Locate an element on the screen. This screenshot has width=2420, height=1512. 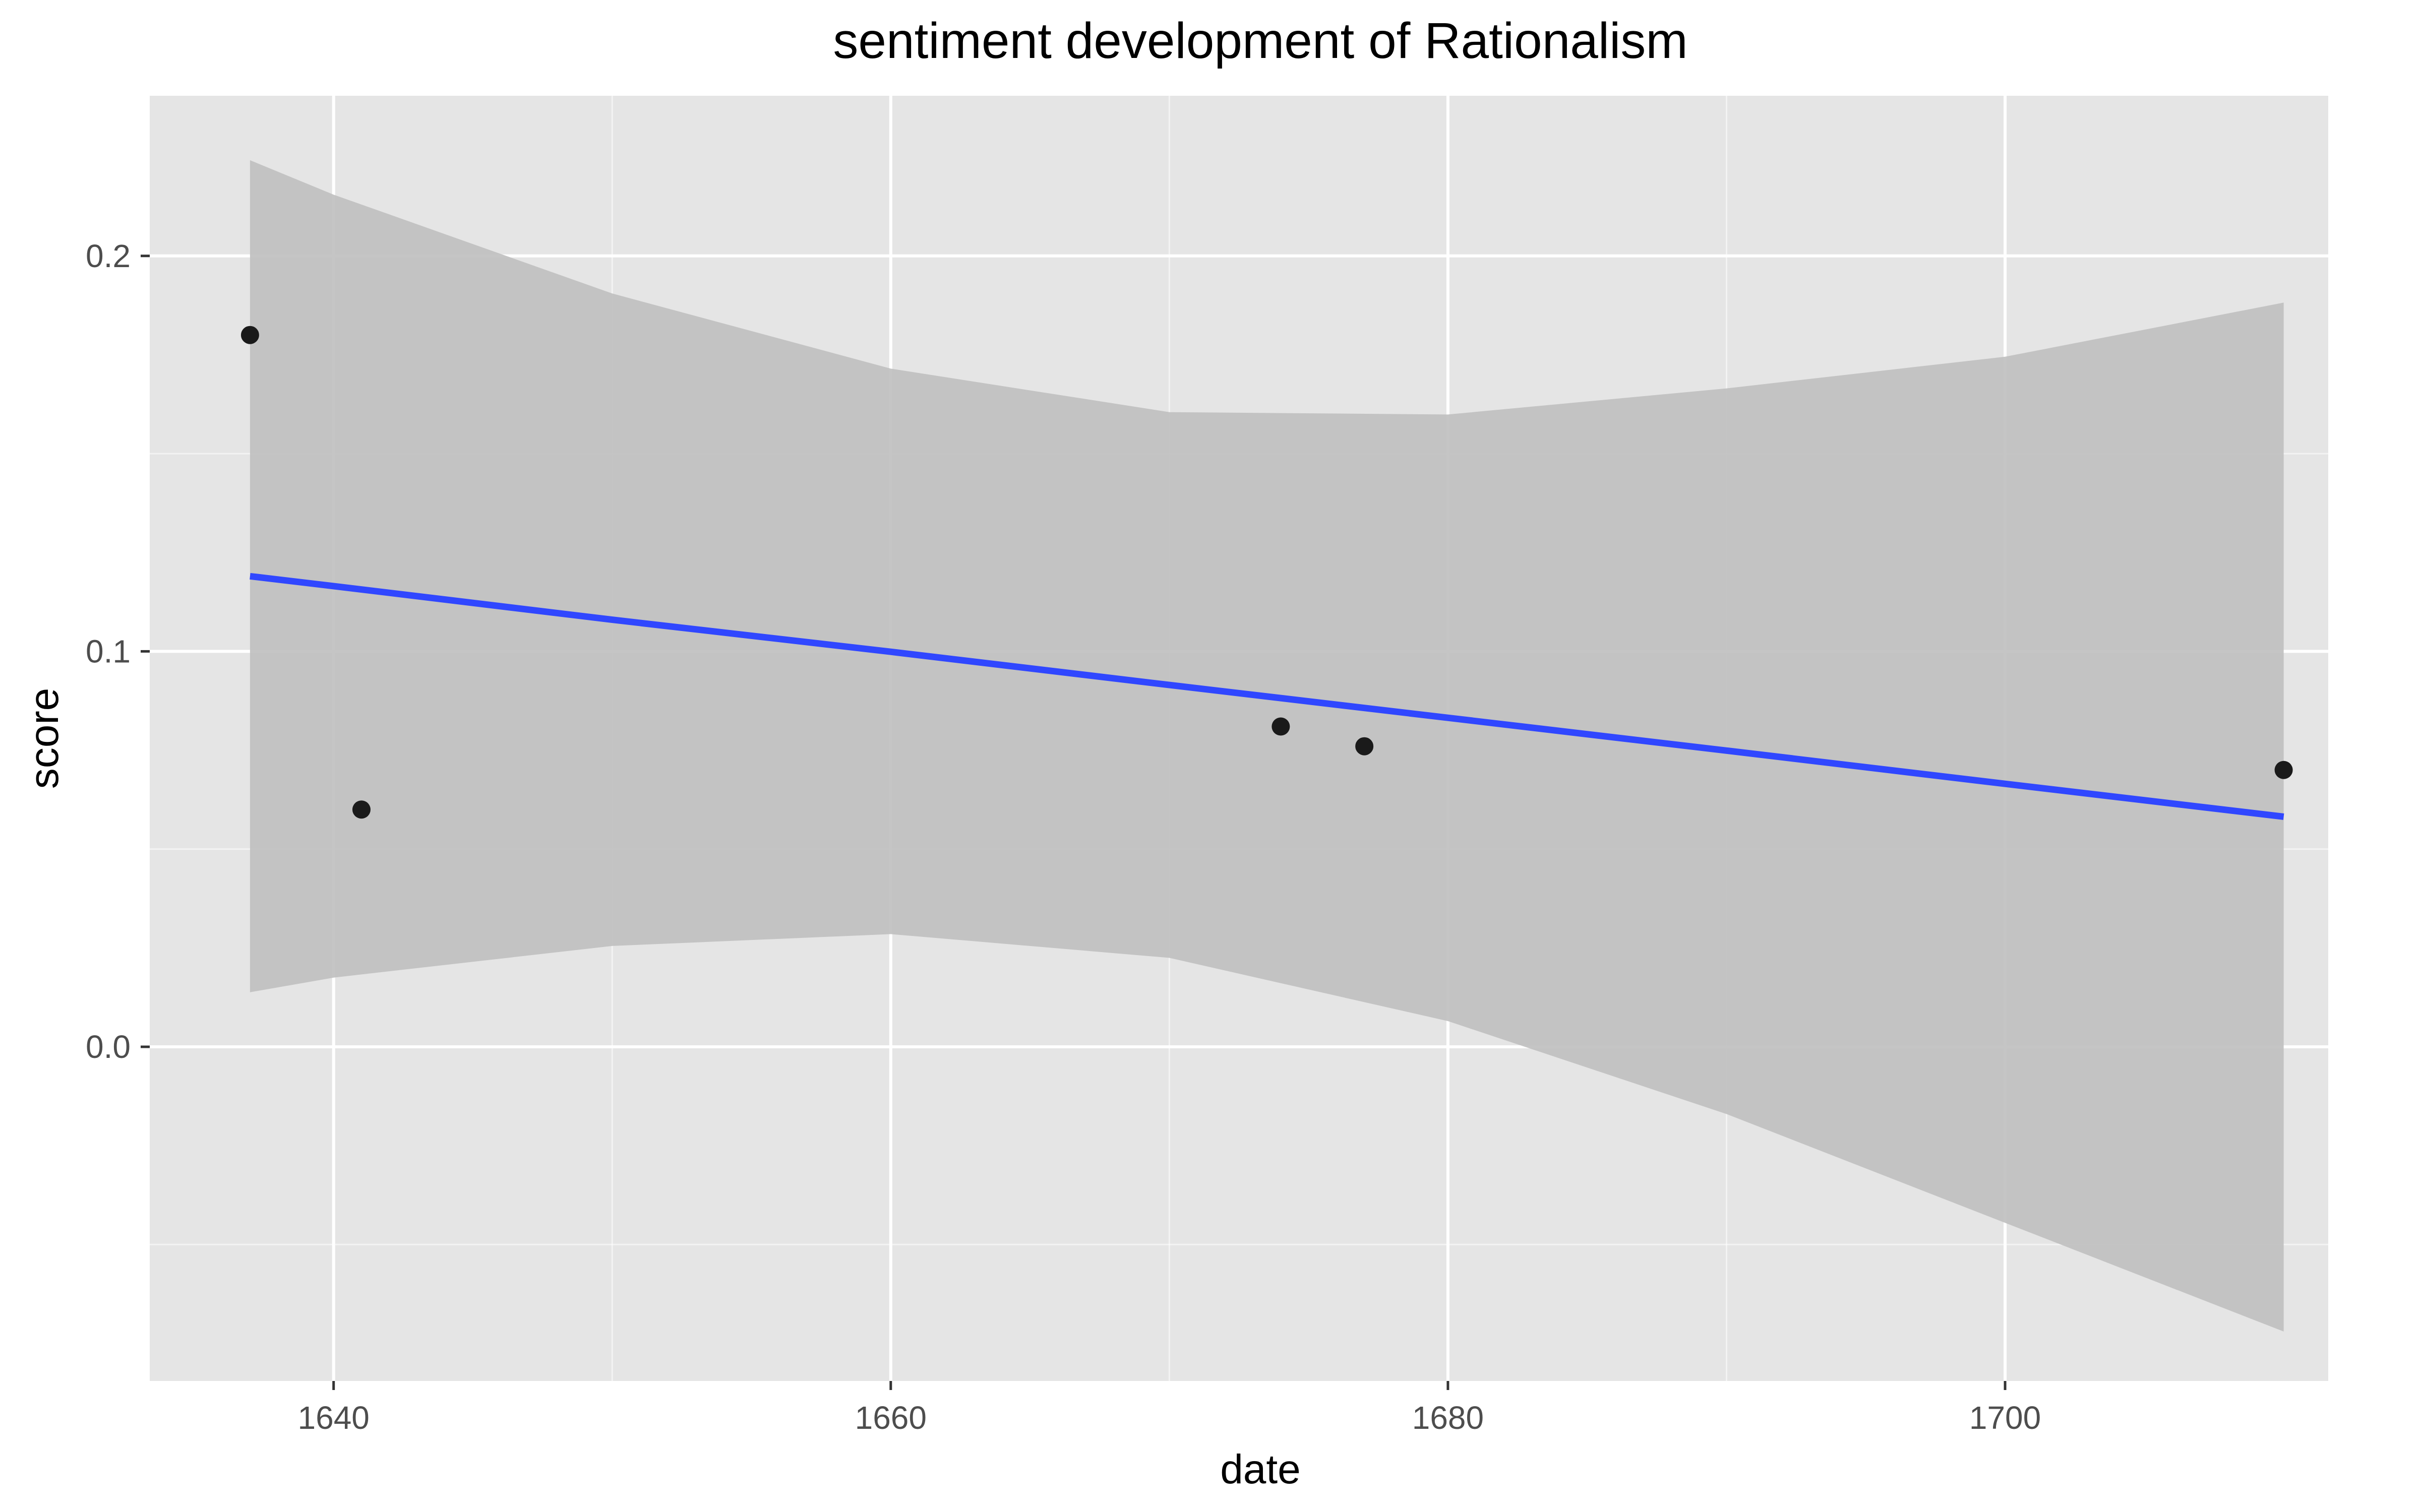
x-tick-label: 1700 is located at coordinates (2005, 1418).